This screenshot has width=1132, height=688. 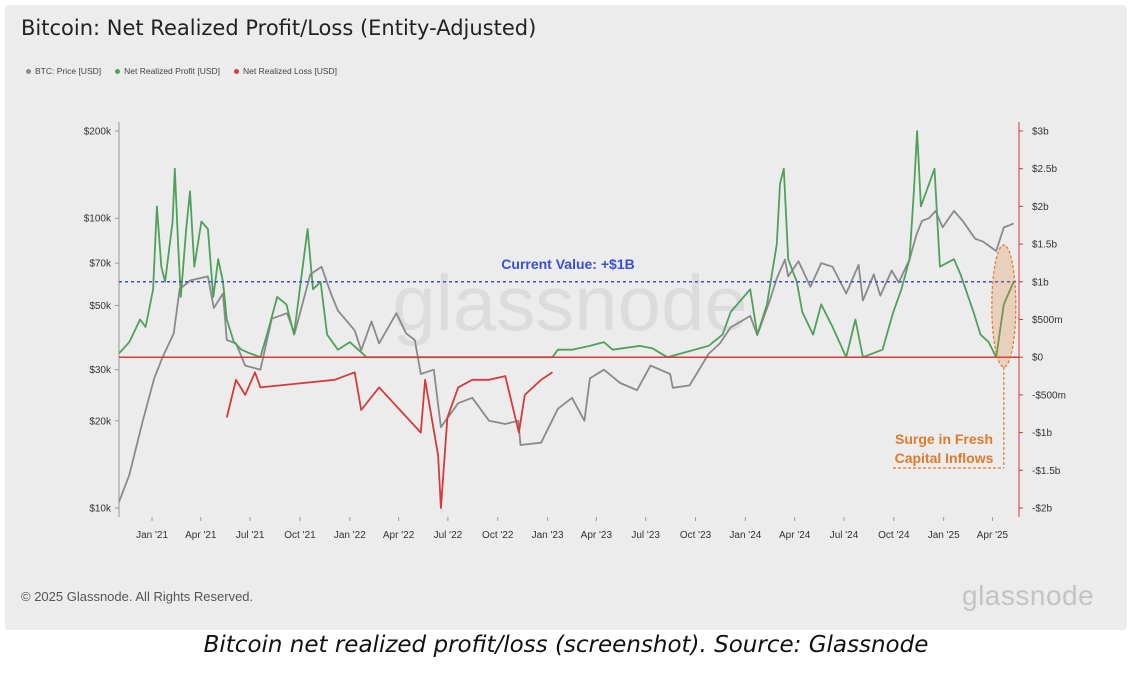 What do you see at coordinates (28, 71) in the screenshot?
I see `legend-dot-price` at bounding box center [28, 71].